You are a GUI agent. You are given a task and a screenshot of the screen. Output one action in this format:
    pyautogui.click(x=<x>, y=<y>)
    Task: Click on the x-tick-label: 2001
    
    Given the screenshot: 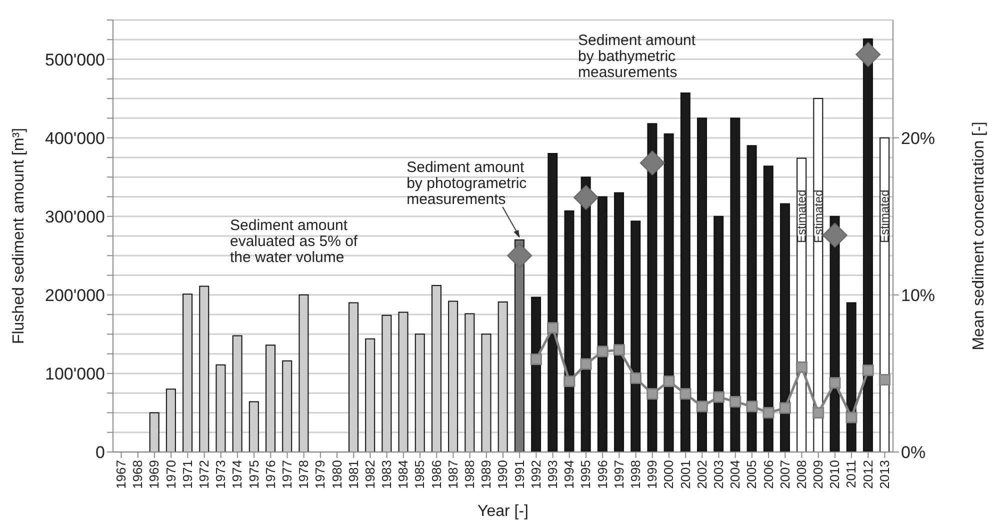 What is the action you would take?
    pyautogui.click(x=685, y=474)
    